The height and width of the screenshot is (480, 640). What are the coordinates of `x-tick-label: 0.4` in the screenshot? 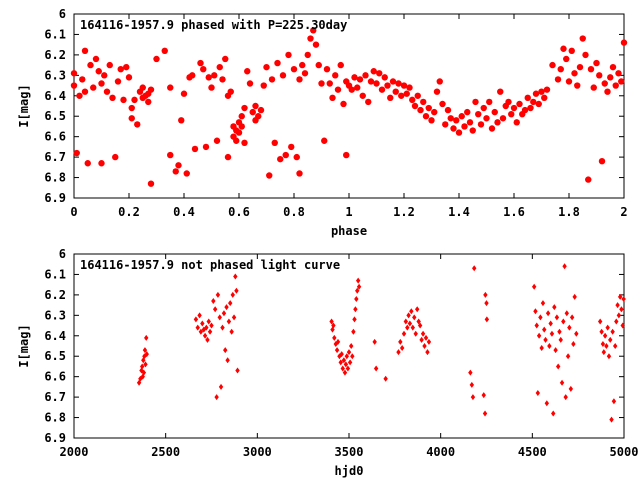 It's located at (184, 212).